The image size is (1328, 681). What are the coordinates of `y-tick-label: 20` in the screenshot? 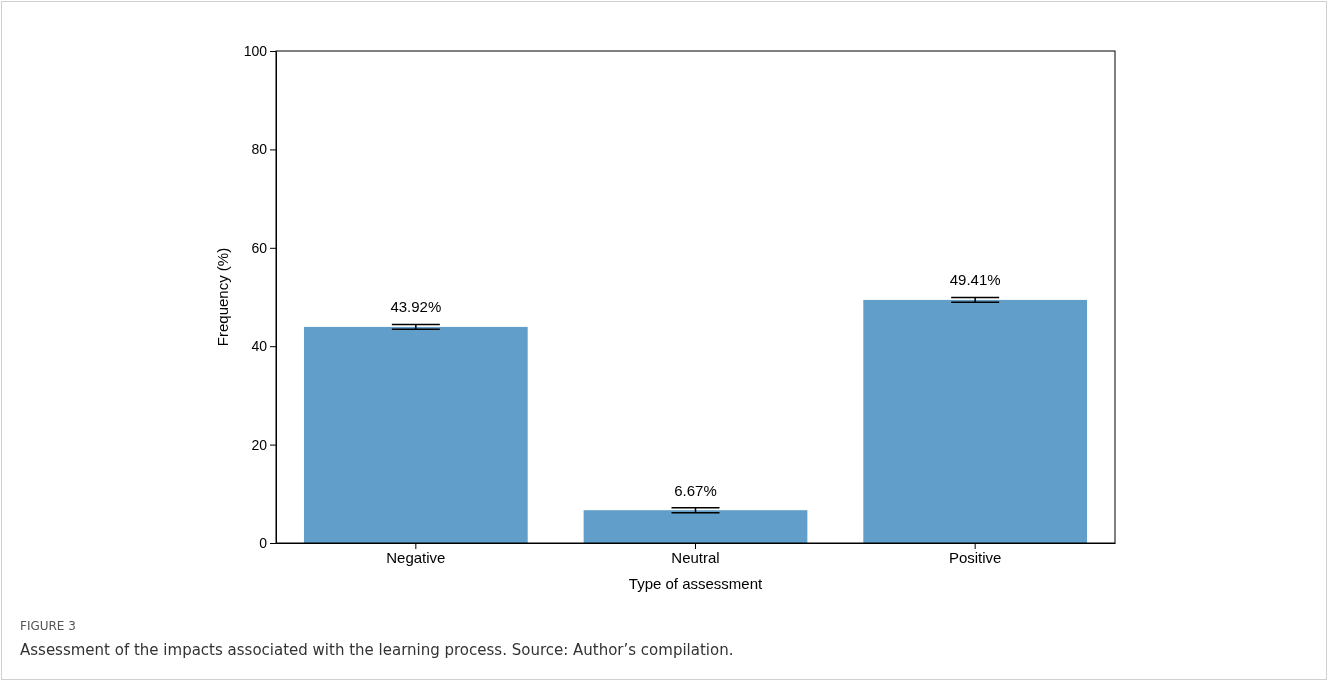 It's located at (259, 444).